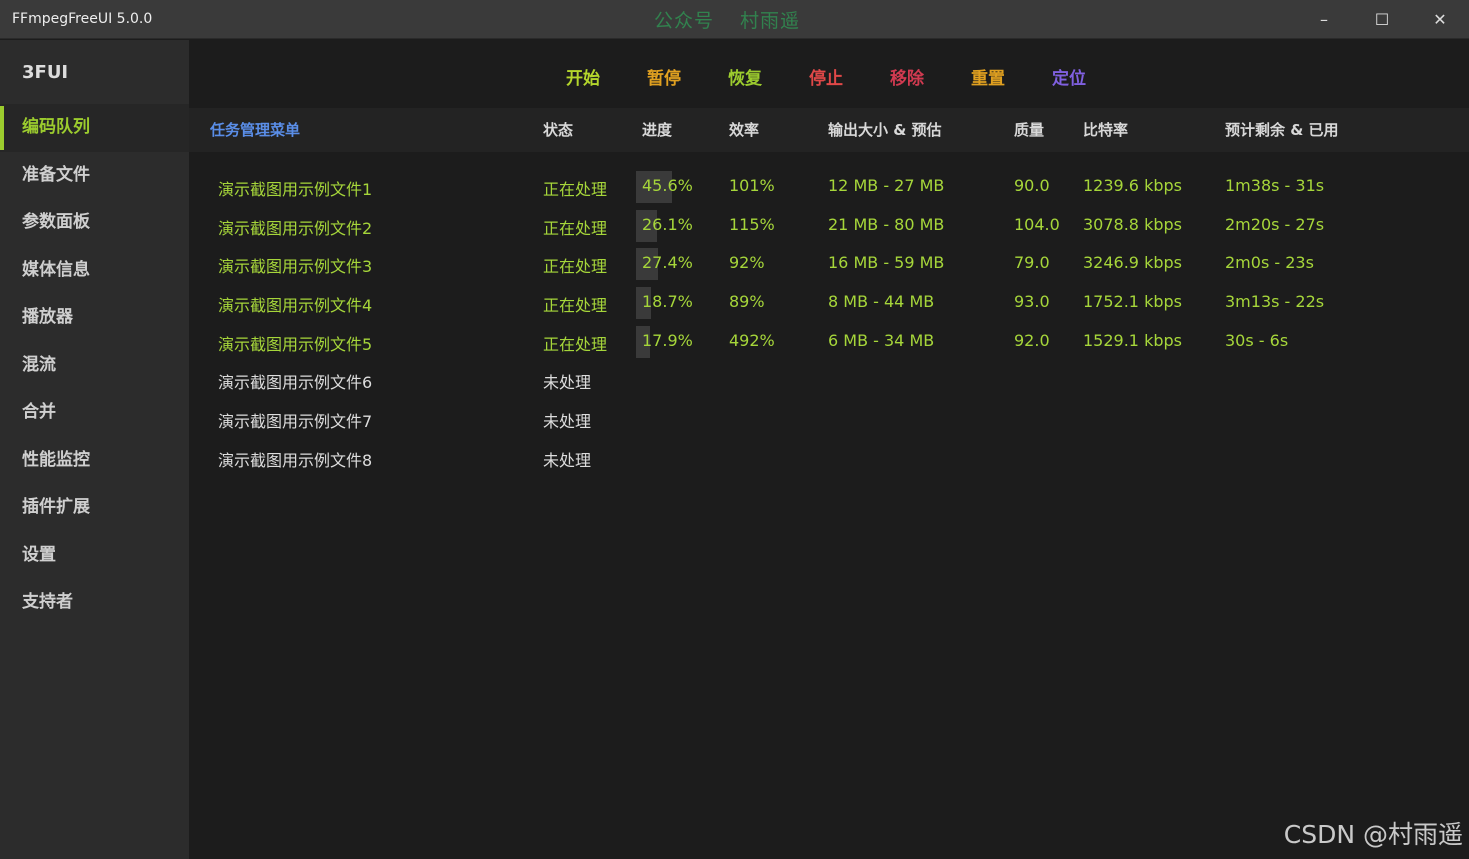 The width and height of the screenshot is (1469, 859). I want to click on cell-progress: 18.7%, so click(667, 302).